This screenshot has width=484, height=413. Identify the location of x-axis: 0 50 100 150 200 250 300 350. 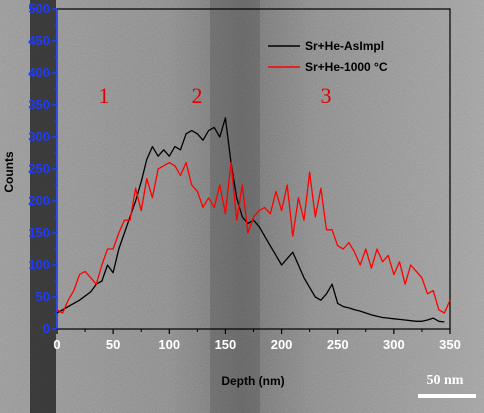
(257, 340).